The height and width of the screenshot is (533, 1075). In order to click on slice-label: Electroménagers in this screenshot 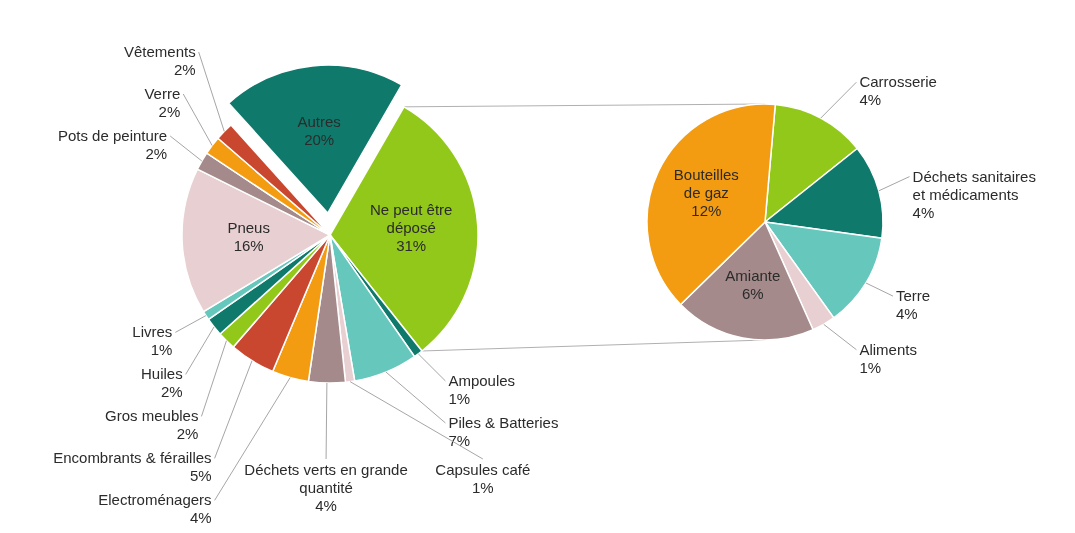, I will do `click(155, 500)`.